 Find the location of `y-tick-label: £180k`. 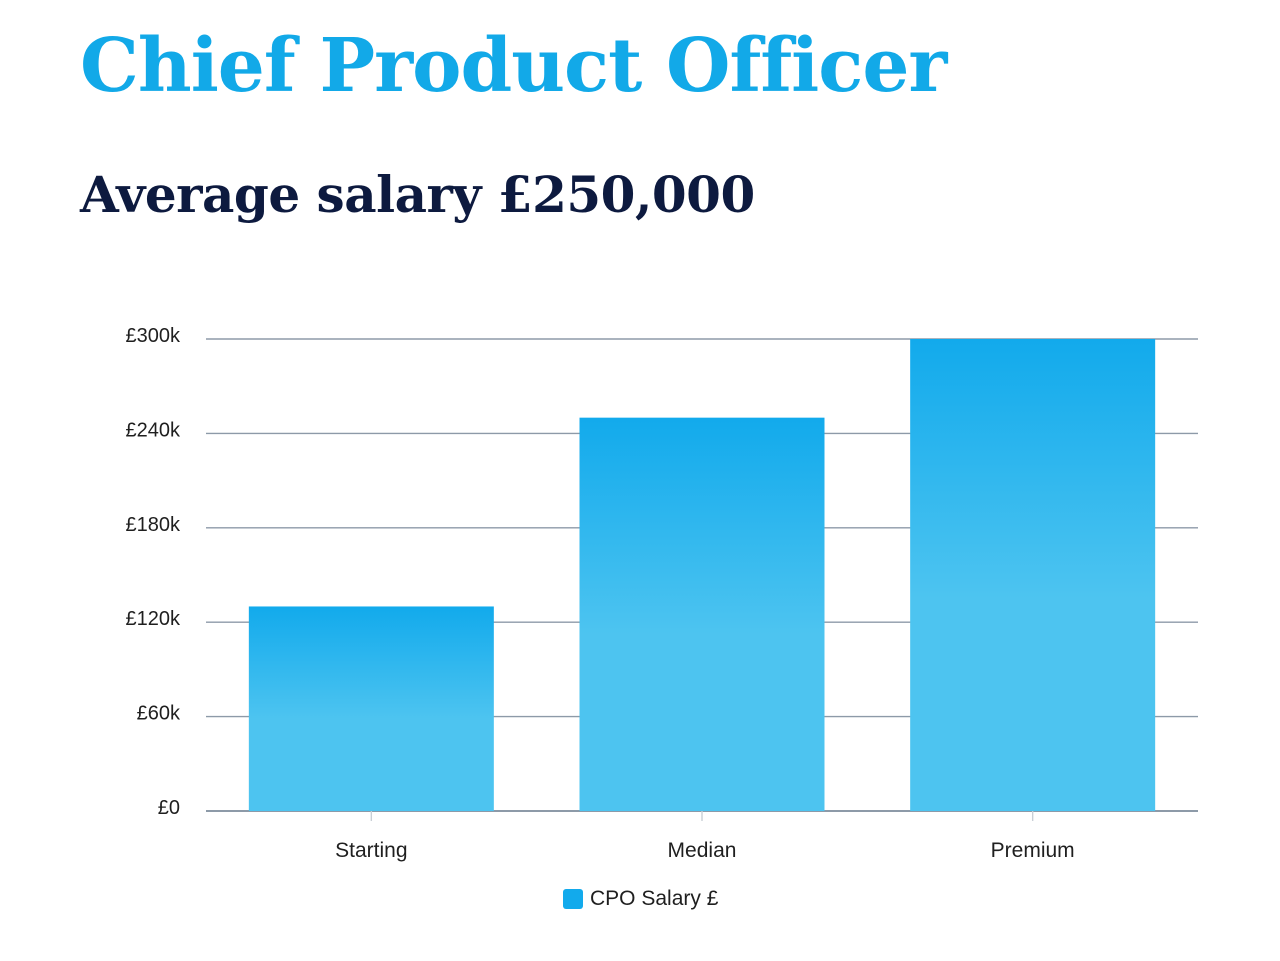

y-tick-label: £180k is located at coordinates (153, 525).